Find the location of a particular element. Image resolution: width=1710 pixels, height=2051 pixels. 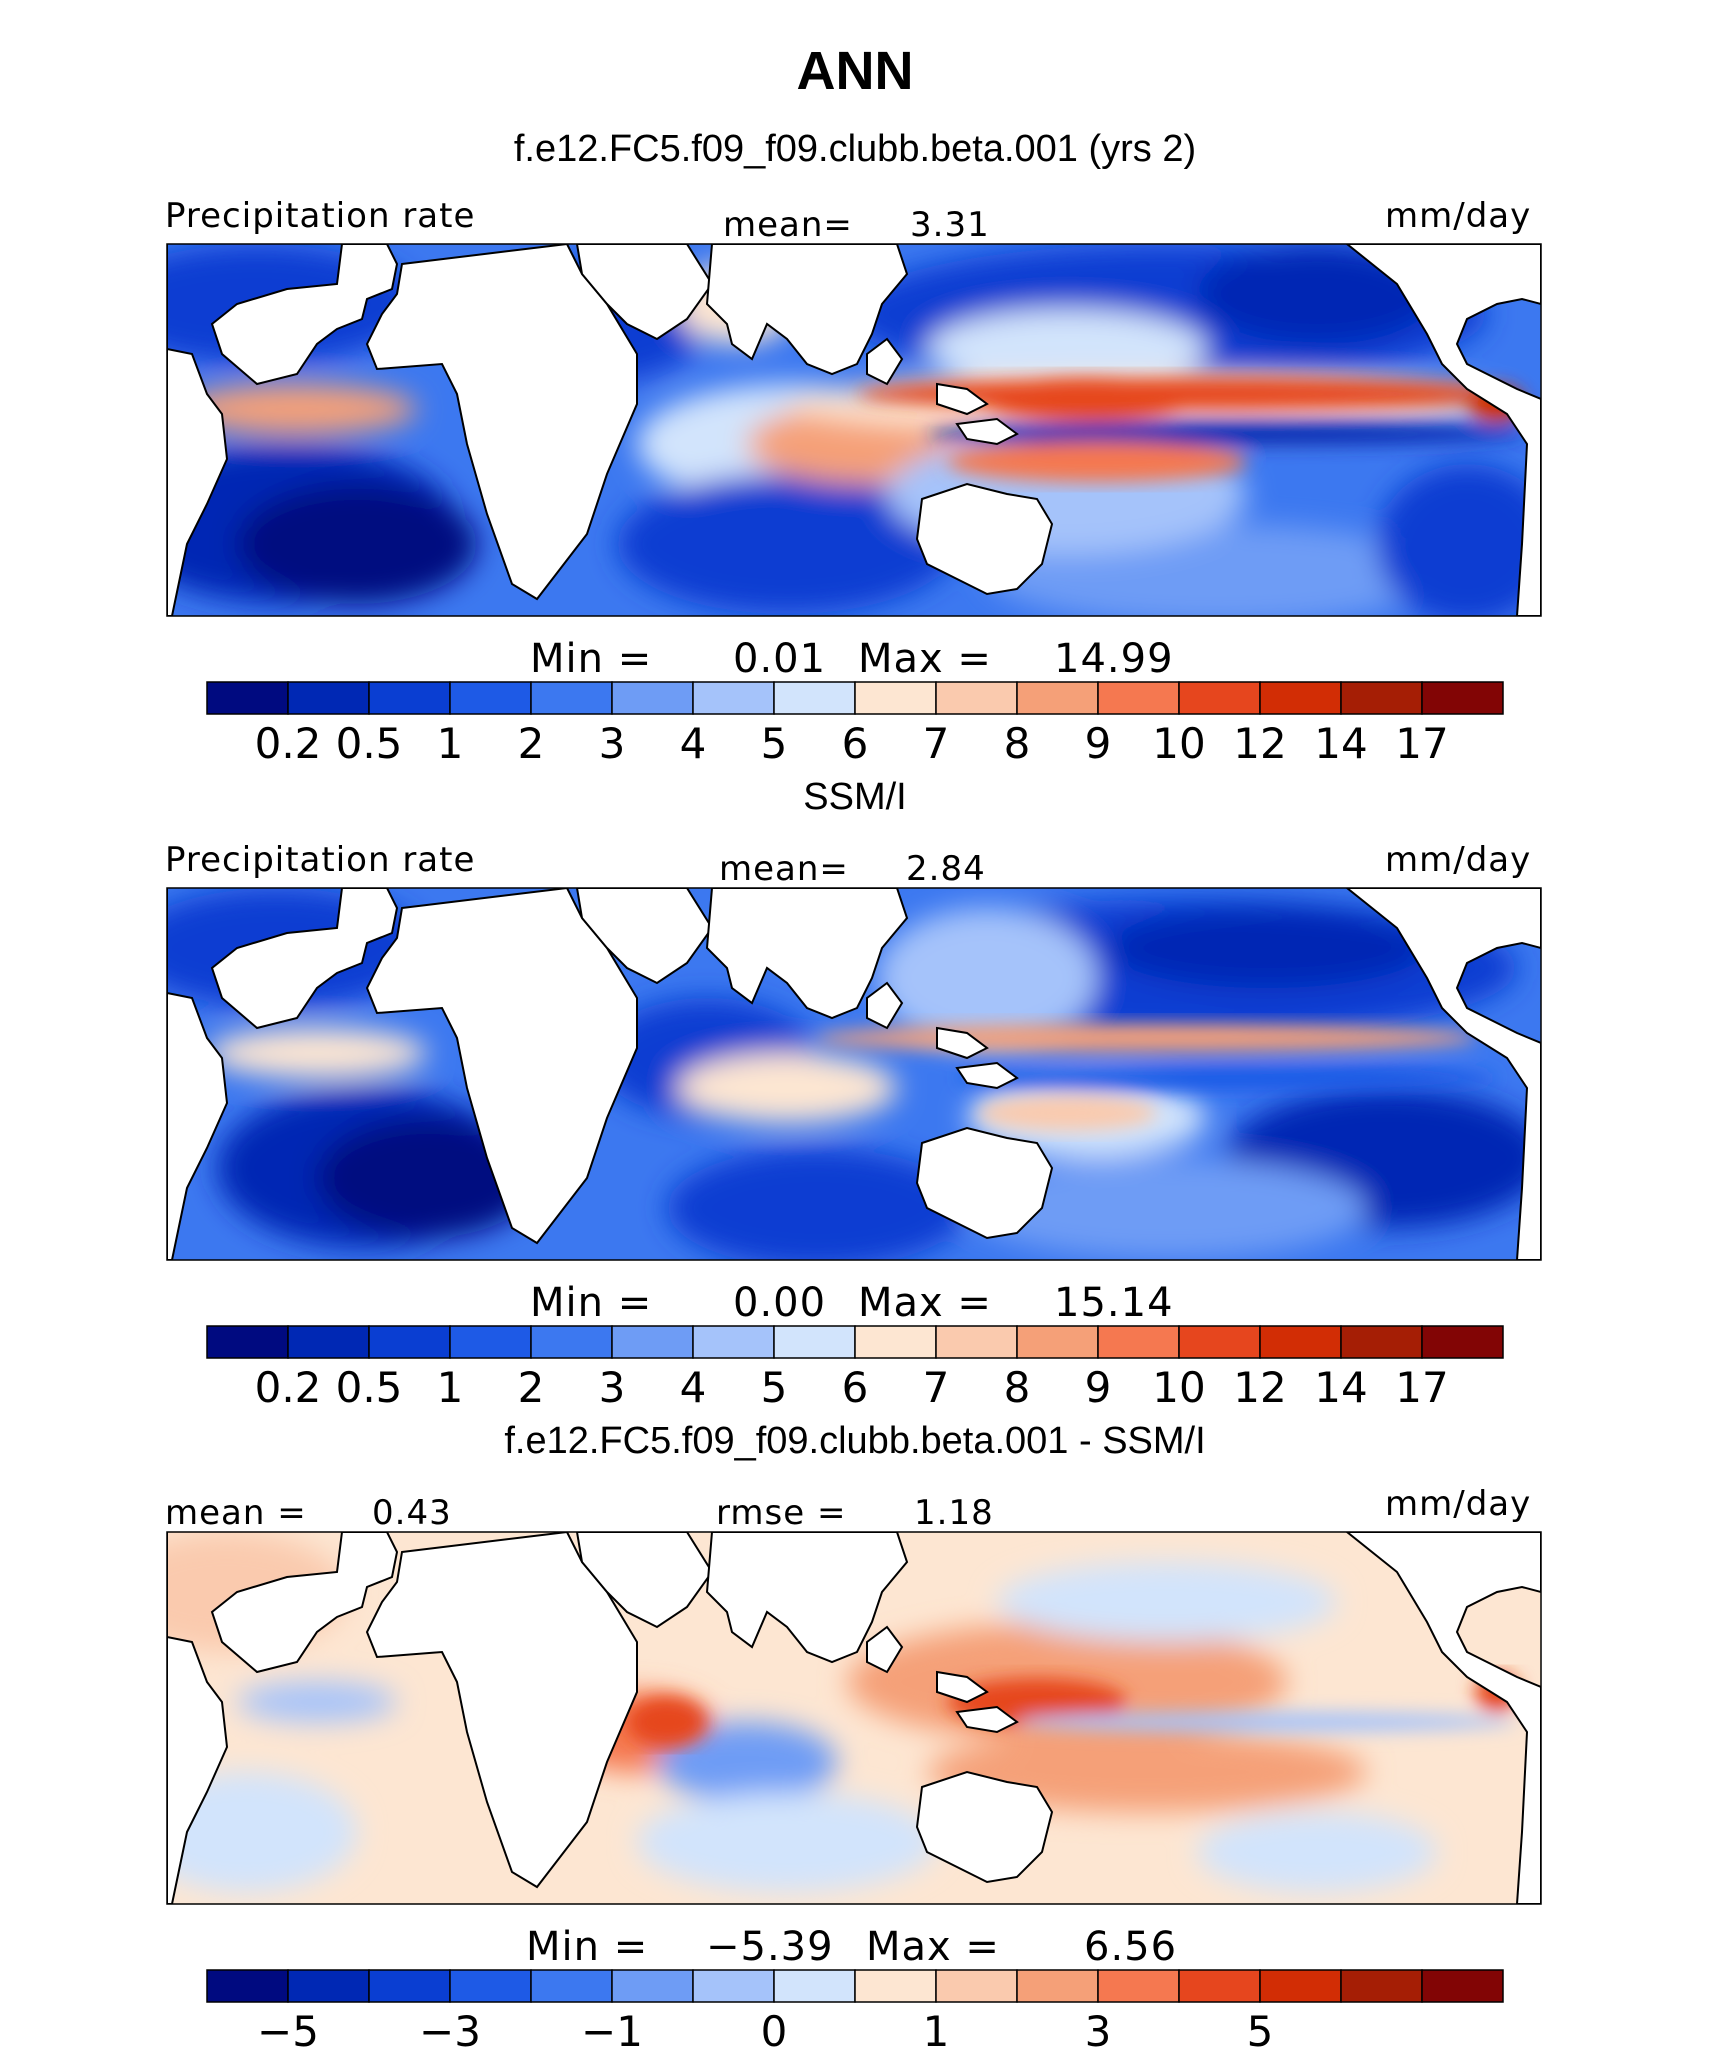

panel-model-map is located at coordinates (854, 430).